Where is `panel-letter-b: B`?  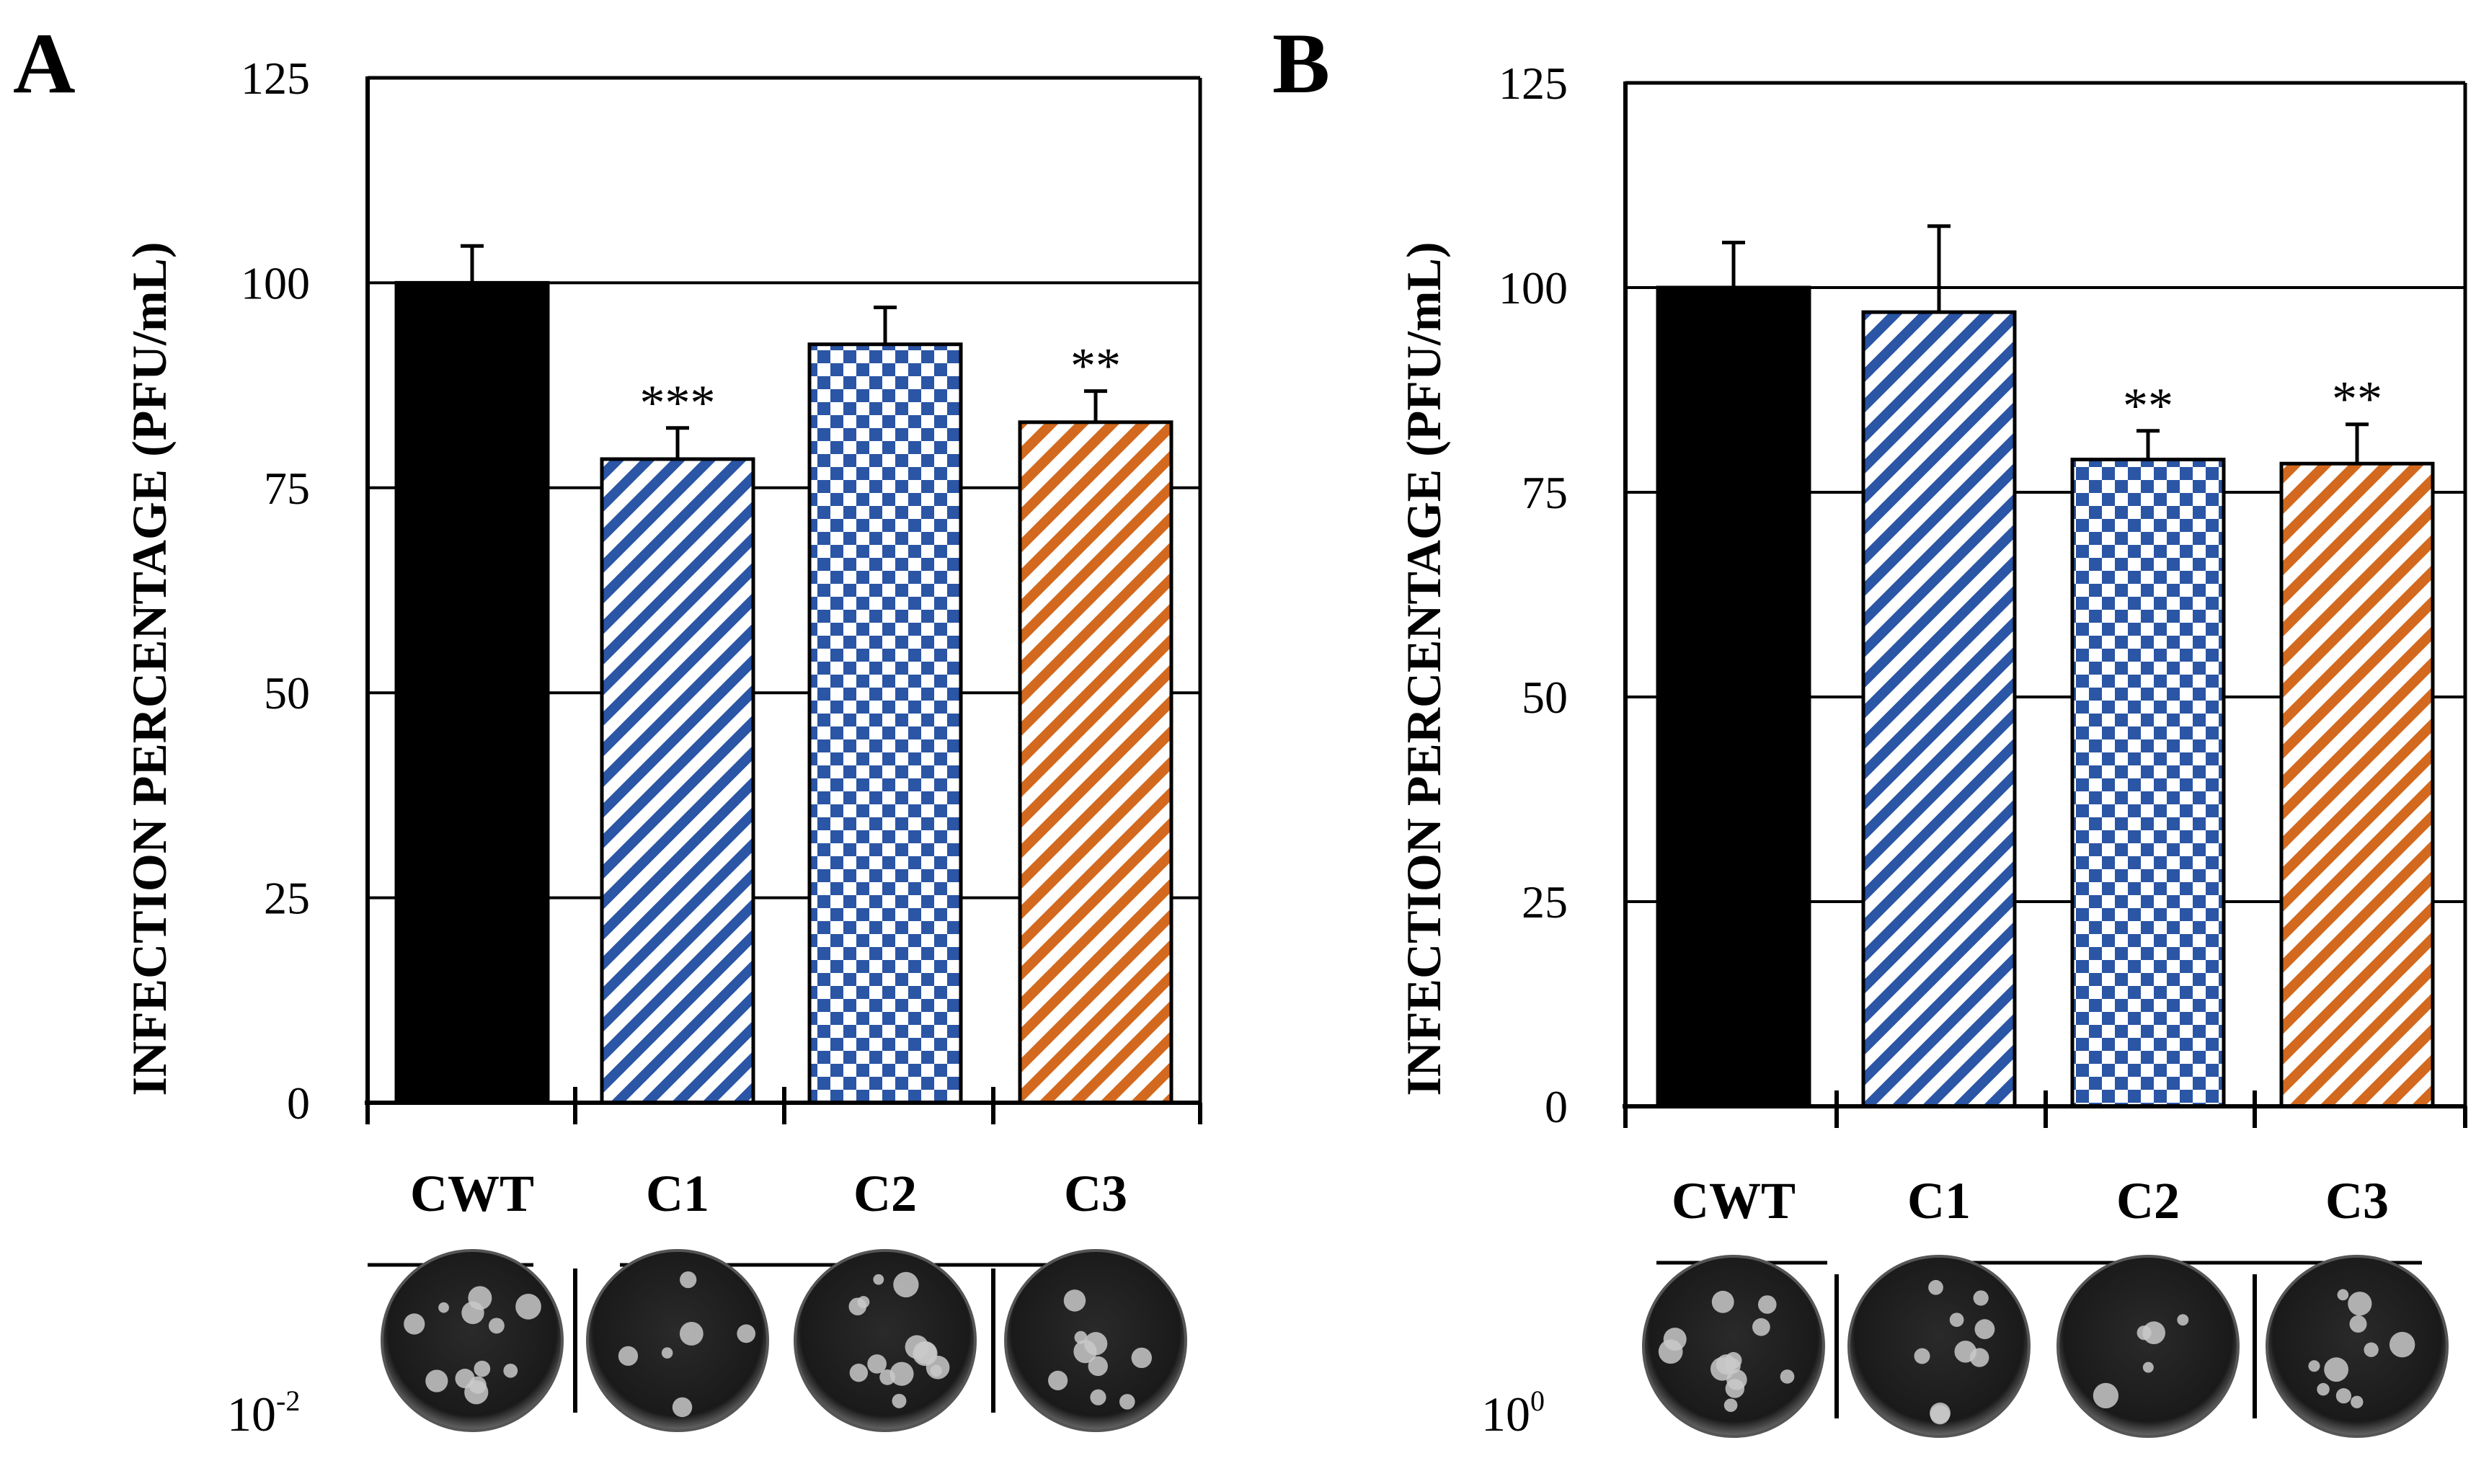
panel-letter-b: B is located at coordinates (1301, 63).